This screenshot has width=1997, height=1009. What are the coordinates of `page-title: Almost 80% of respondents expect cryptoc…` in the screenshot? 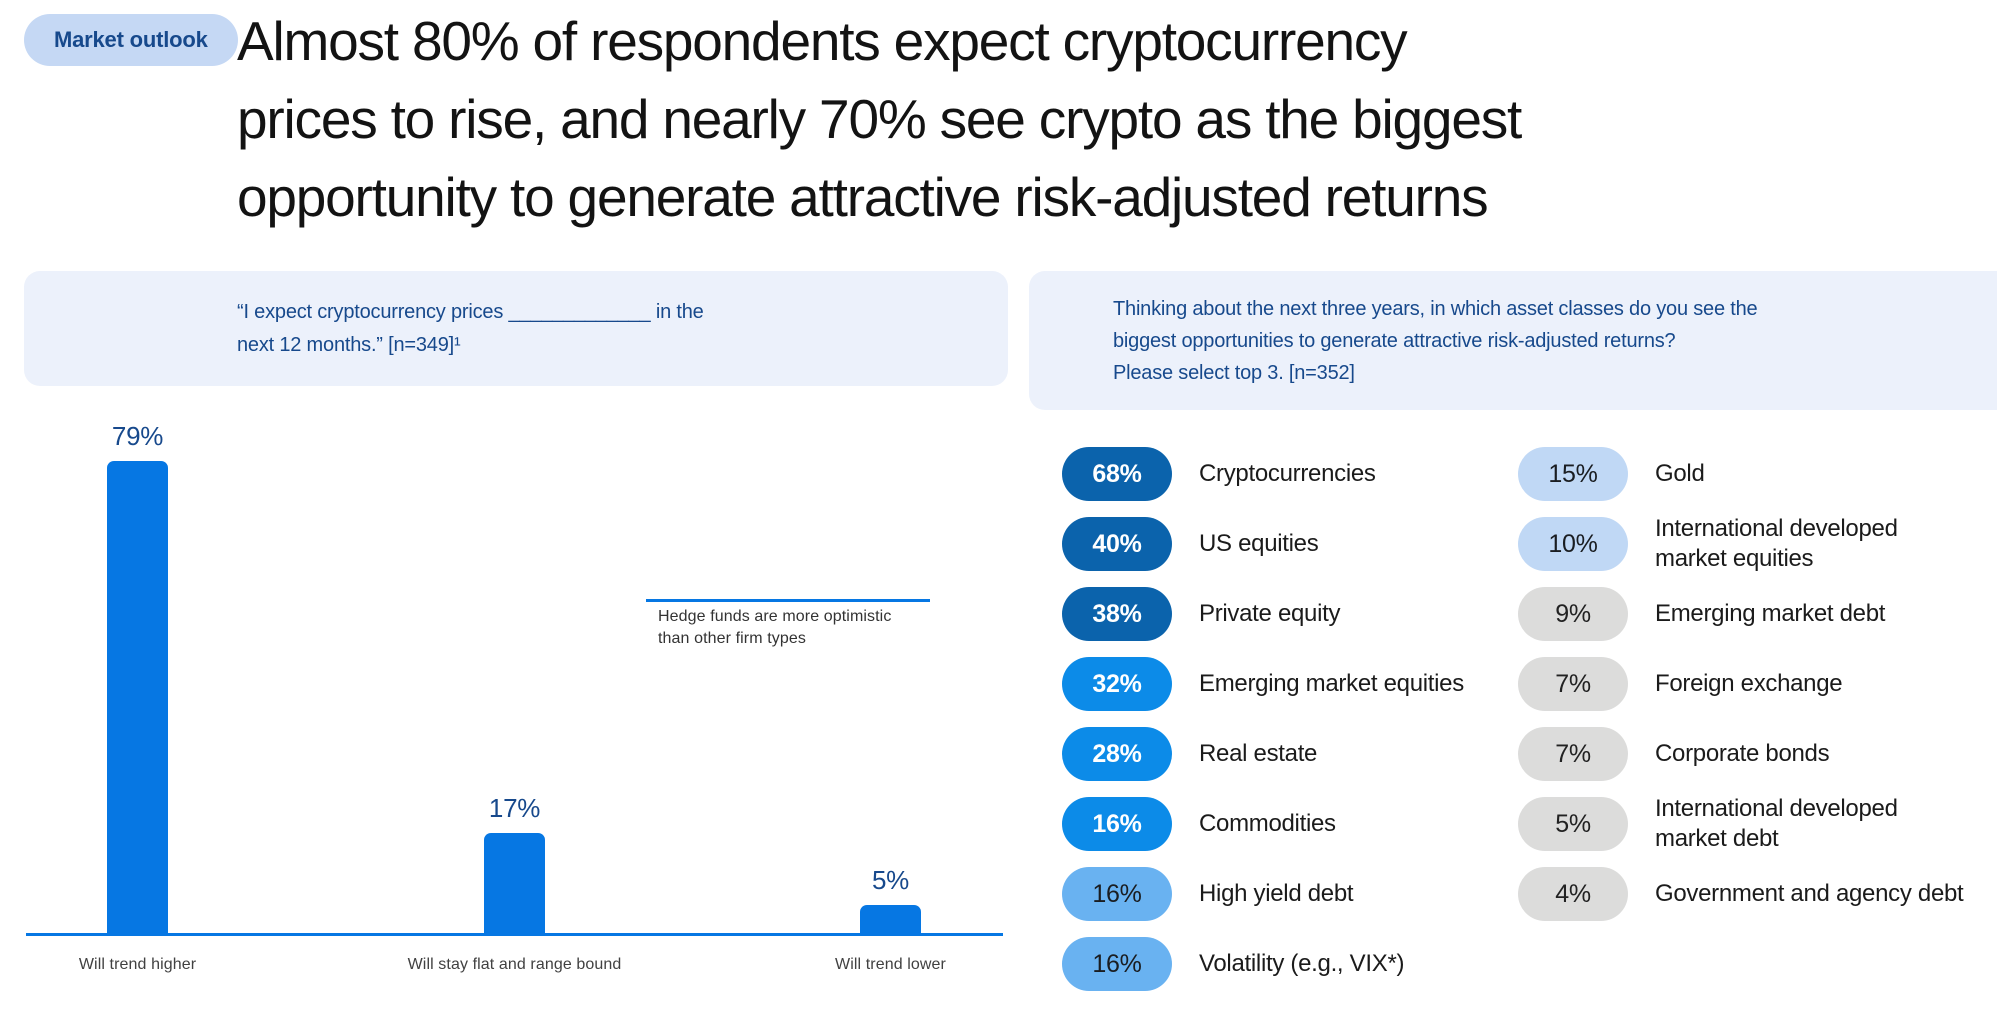 It's located at (879, 119).